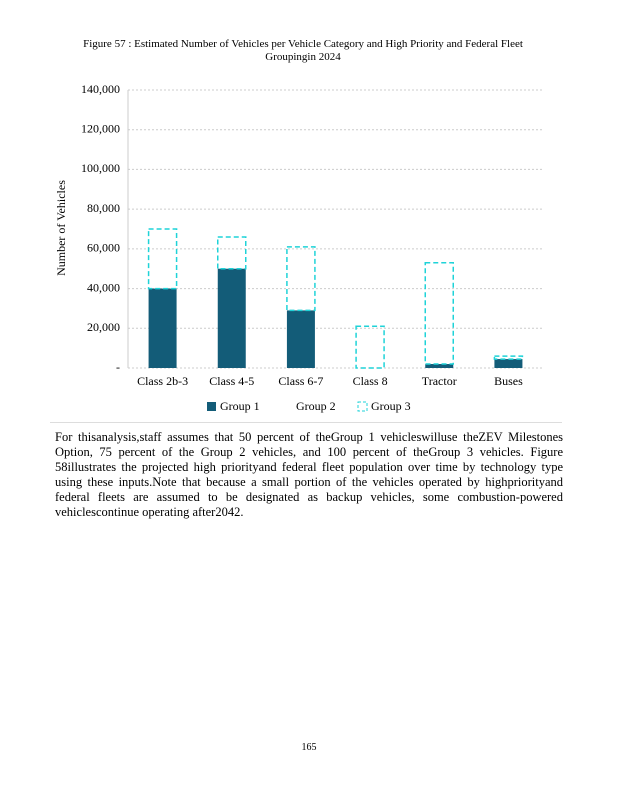  I want to click on x-tick-label: Class 6-7, so click(300, 381).